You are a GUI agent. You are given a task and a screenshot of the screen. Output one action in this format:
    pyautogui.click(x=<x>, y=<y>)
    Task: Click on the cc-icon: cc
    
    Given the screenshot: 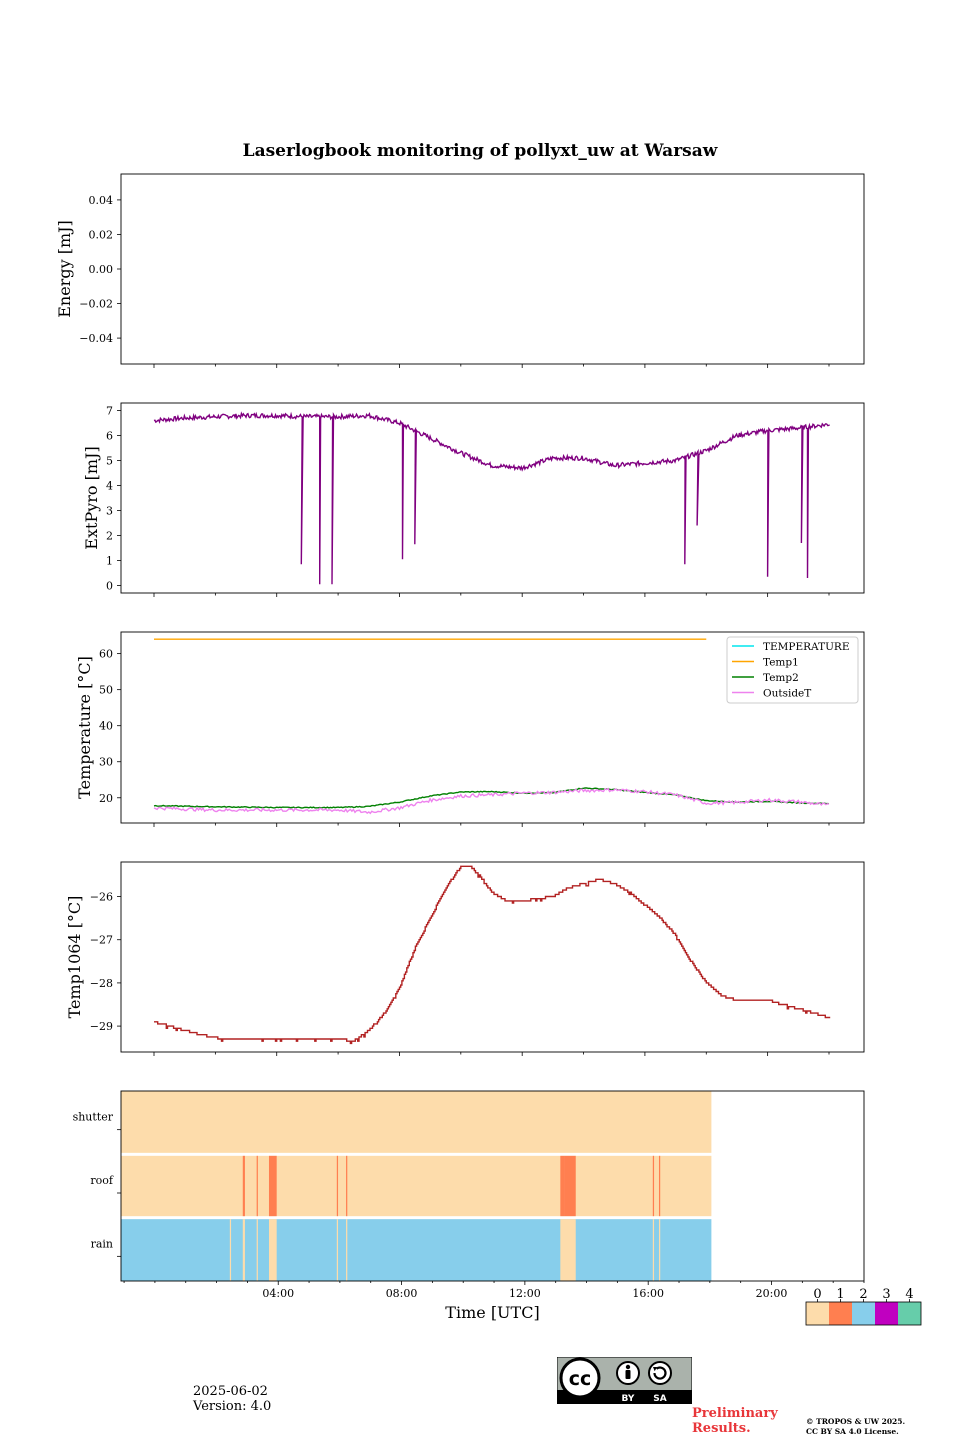 What is the action you would take?
    pyautogui.click(x=580, y=1378)
    